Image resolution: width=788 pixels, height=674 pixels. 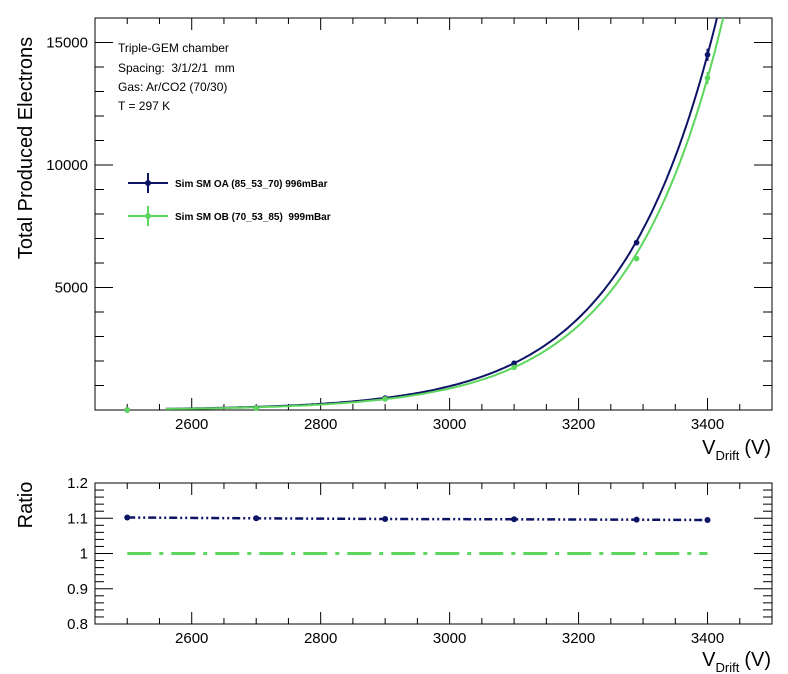 What do you see at coordinates (26, 505) in the screenshot?
I see `ratio-y-axis-label: Ratio` at bounding box center [26, 505].